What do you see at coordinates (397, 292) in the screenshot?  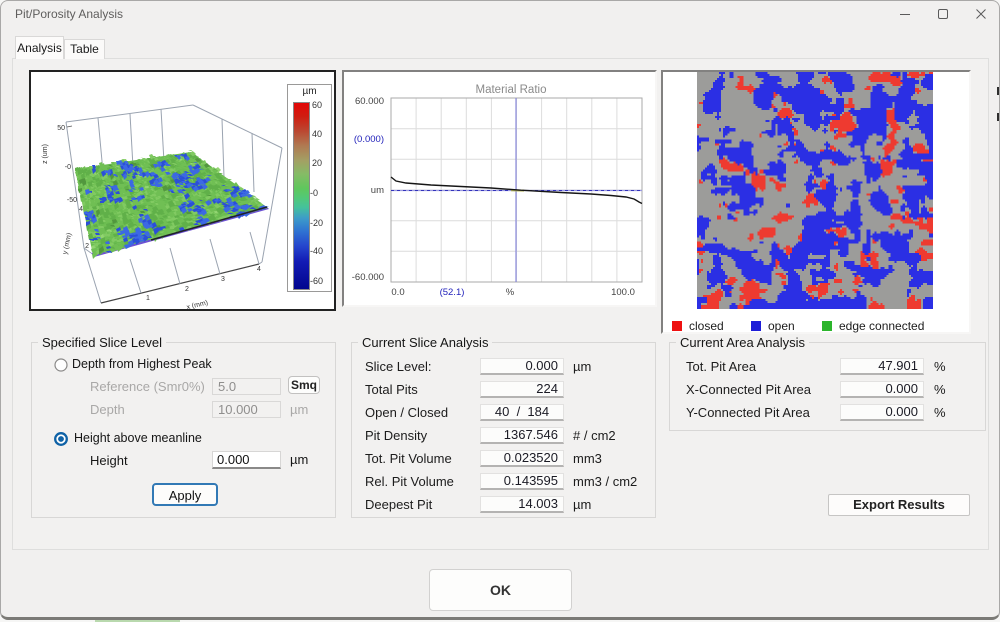 I see `svg-text: 0.0` at bounding box center [397, 292].